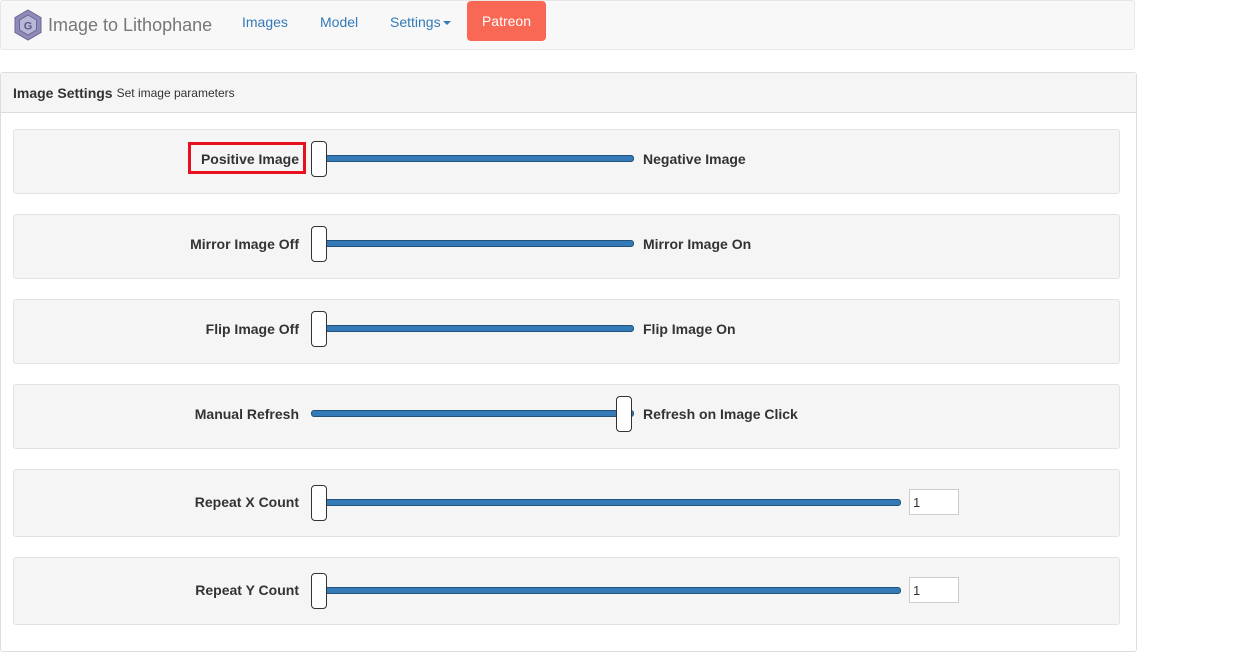  What do you see at coordinates (175, 92) in the screenshot?
I see `panel-subtitle: Set image parameters` at bounding box center [175, 92].